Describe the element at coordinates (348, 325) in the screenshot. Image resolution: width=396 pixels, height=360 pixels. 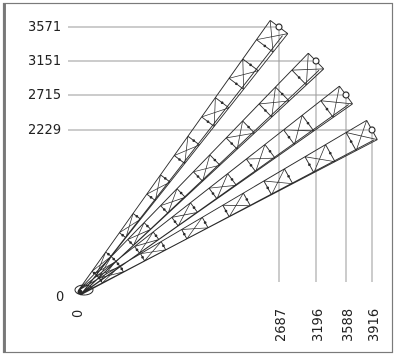
I see `x-label-3588: 3588` at that location.